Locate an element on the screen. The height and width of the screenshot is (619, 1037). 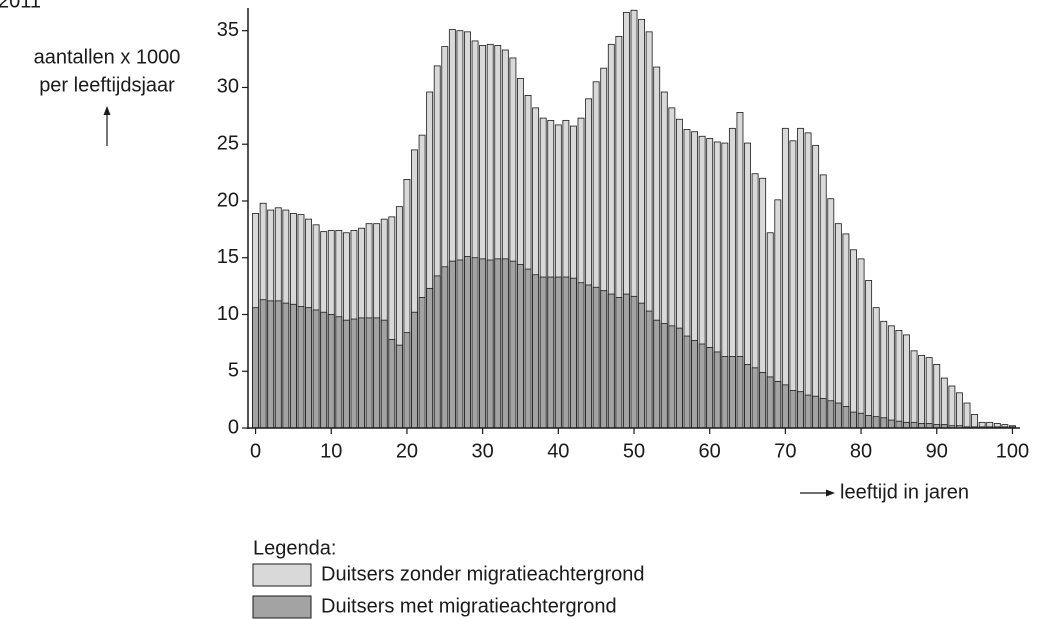
x-tick-label: 50 is located at coordinates (634, 451).